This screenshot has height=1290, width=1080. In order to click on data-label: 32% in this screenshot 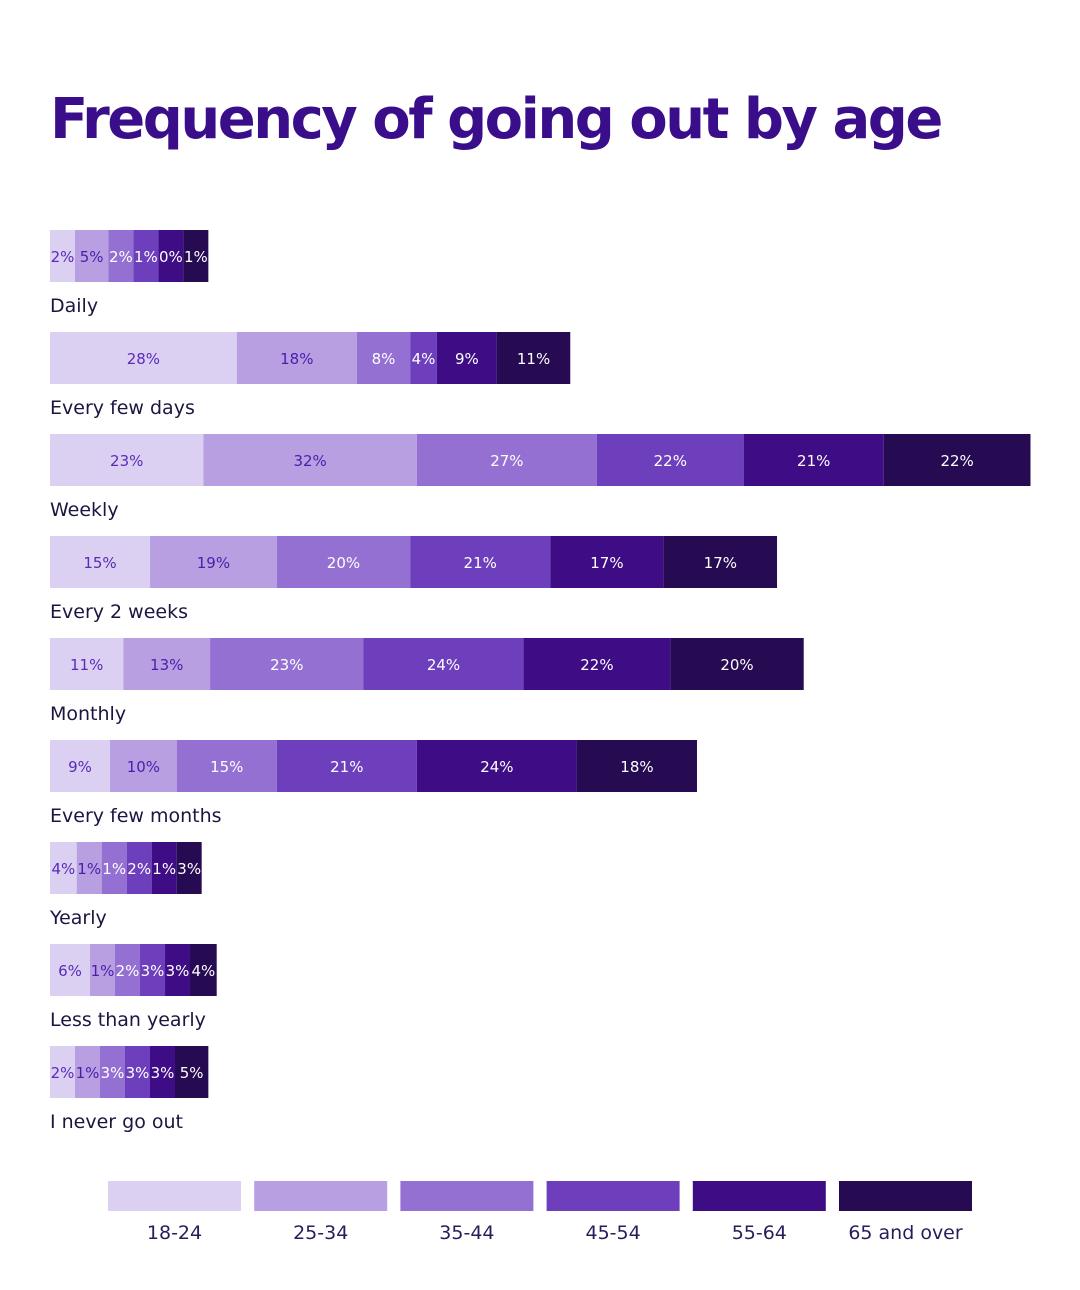, I will do `click(309, 461)`.